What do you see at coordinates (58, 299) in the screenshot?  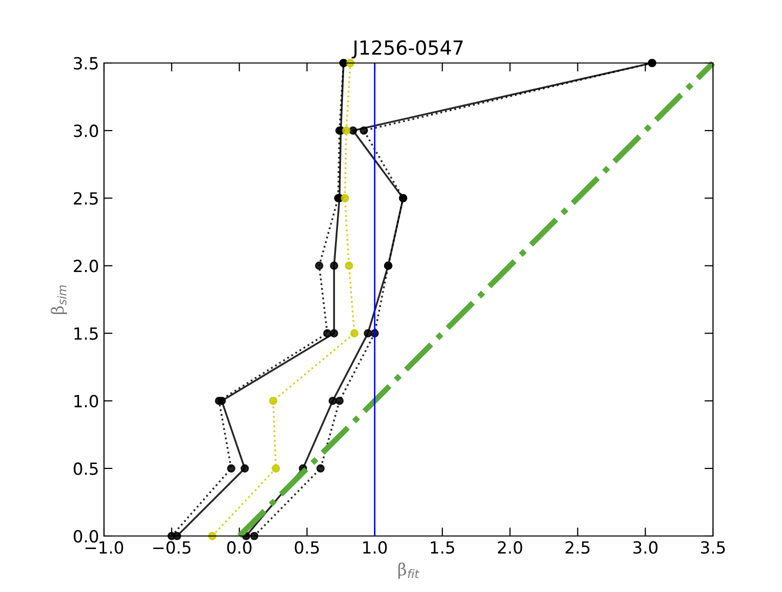 I see `y-axis-title: β$_{sim}$` at bounding box center [58, 299].